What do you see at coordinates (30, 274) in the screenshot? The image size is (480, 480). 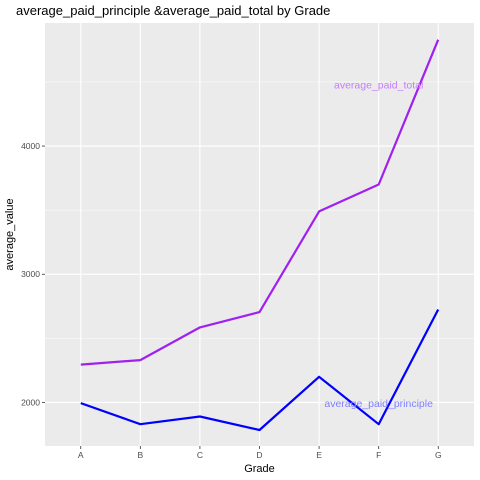 I see `y-tick-label: 3000` at bounding box center [30, 274].